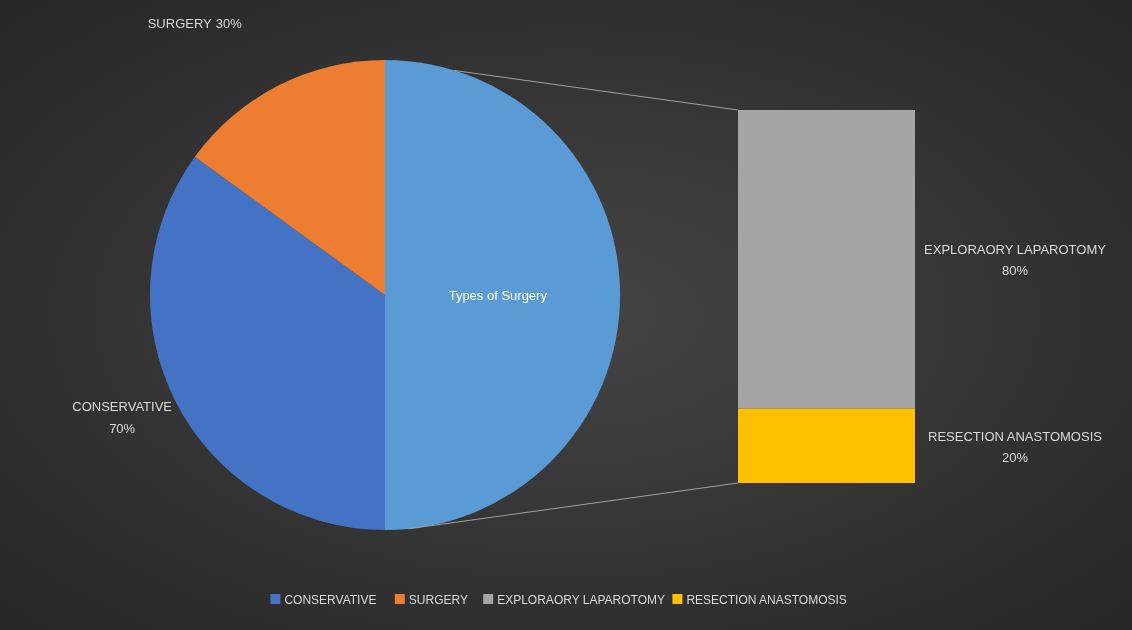  I want to click on data-label: 20%, so click(1015, 457).